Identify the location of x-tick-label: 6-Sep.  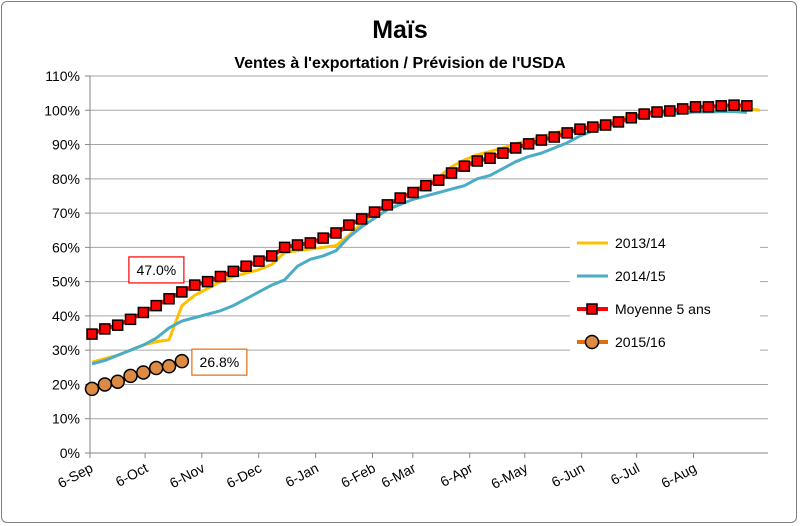
(75, 475).